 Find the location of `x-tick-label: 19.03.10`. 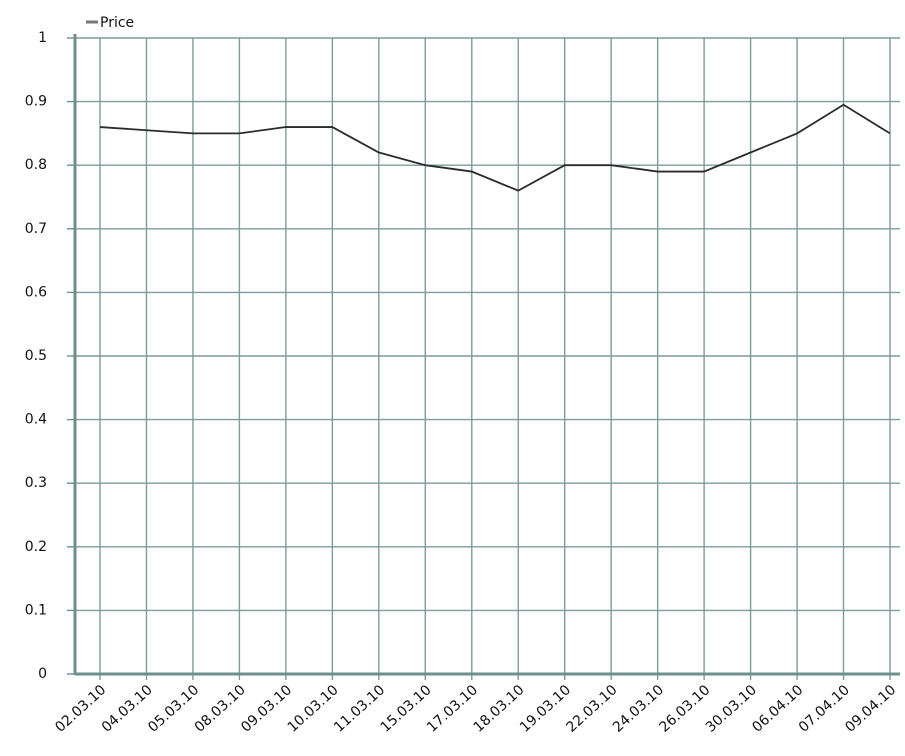

x-tick-label: 19.03.10 is located at coordinates (545, 709).